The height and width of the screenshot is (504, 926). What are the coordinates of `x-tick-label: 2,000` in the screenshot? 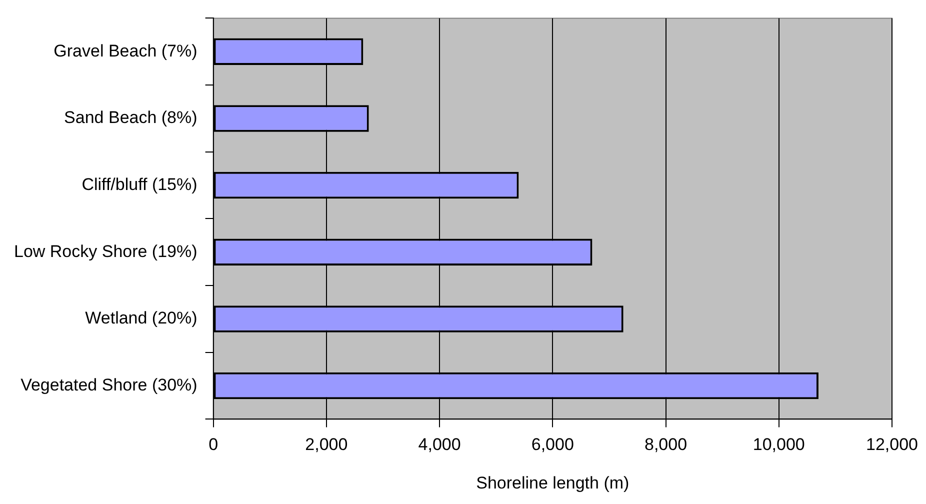 It's located at (326, 444).